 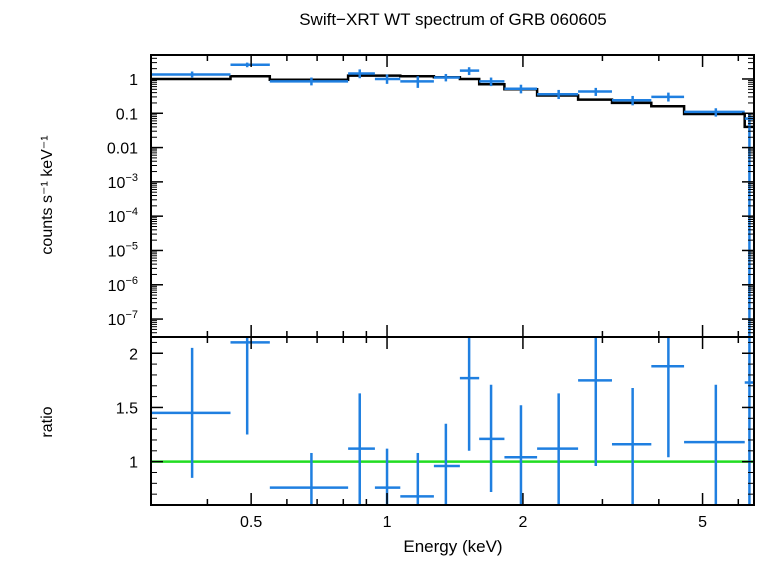 I want to click on y-tick-label: 10⁻⁶, so click(x=123, y=285).